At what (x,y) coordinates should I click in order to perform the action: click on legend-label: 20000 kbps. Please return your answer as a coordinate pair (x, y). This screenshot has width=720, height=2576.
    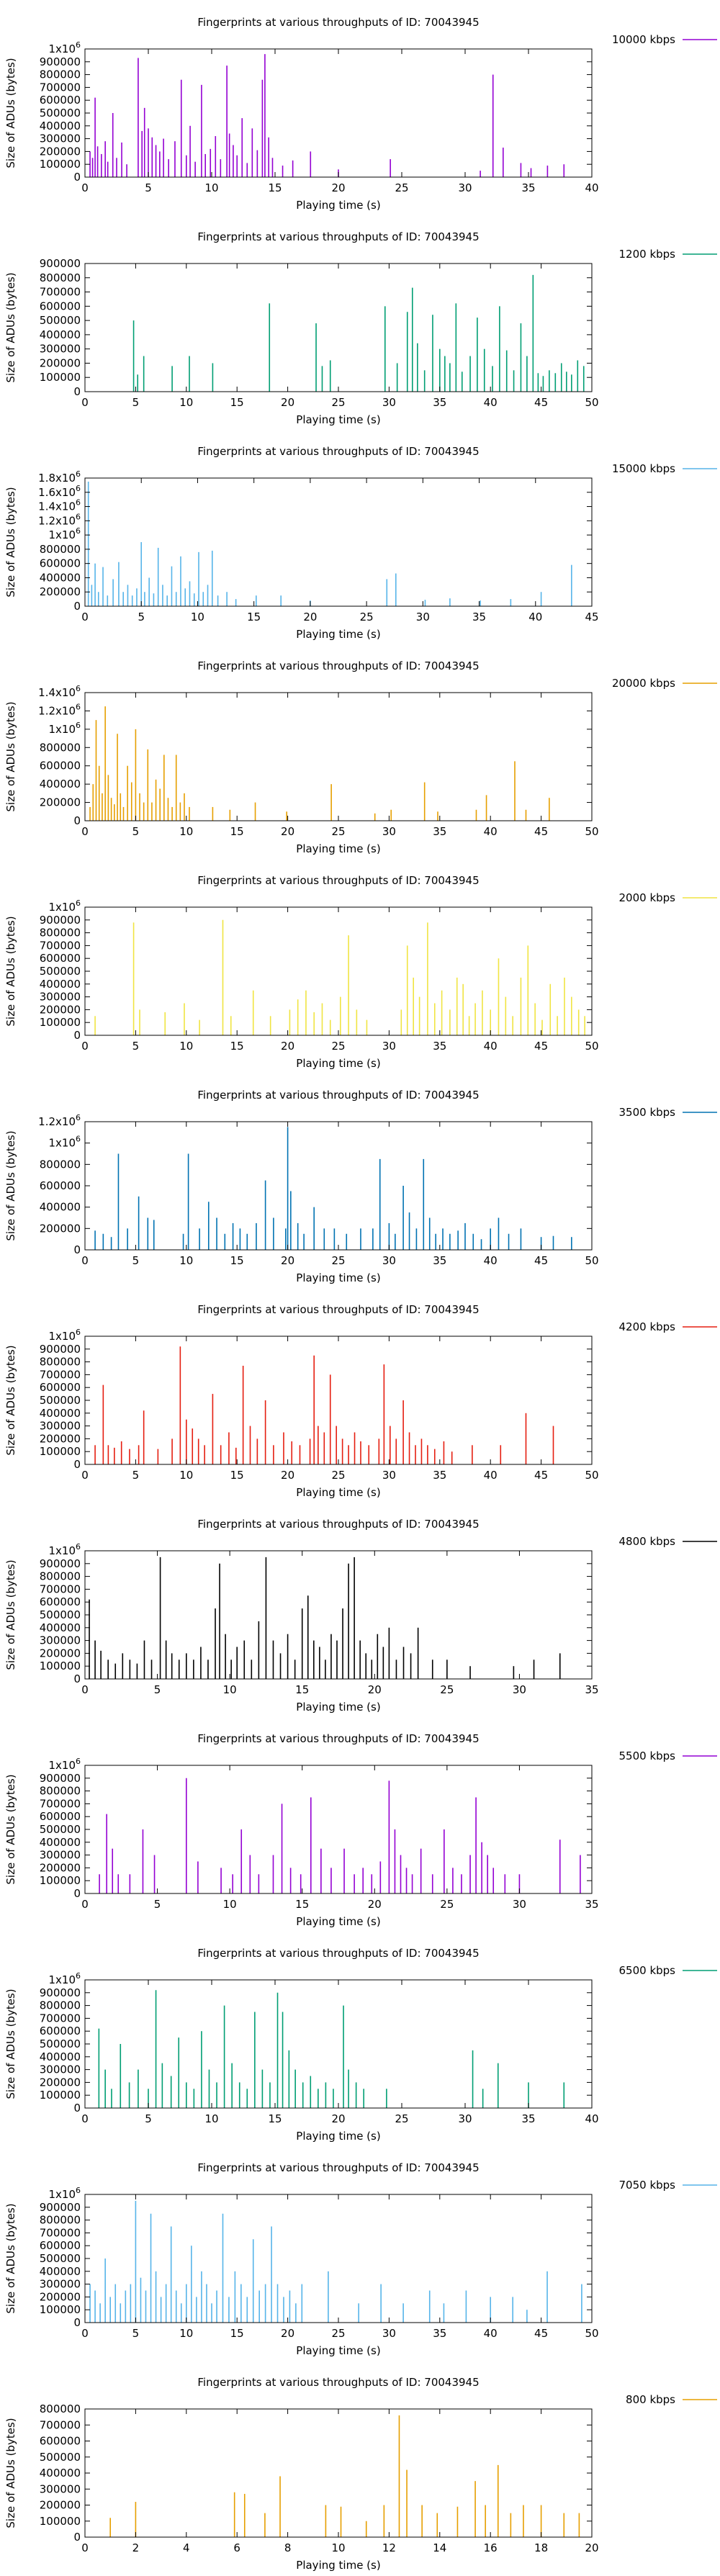
    Looking at the image, I should click on (643, 683).